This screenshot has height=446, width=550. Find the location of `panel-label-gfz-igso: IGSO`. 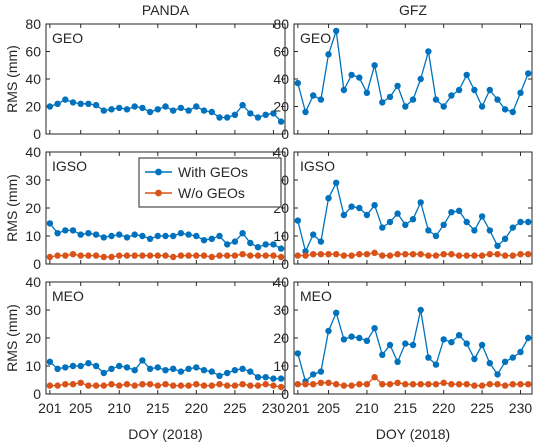

panel-label-gfz-igso: IGSO is located at coordinates (317, 166).